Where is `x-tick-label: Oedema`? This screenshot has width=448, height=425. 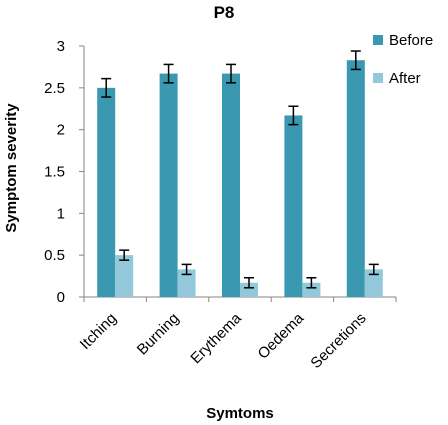
x-tick-label: Oedema is located at coordinates (281, 335).